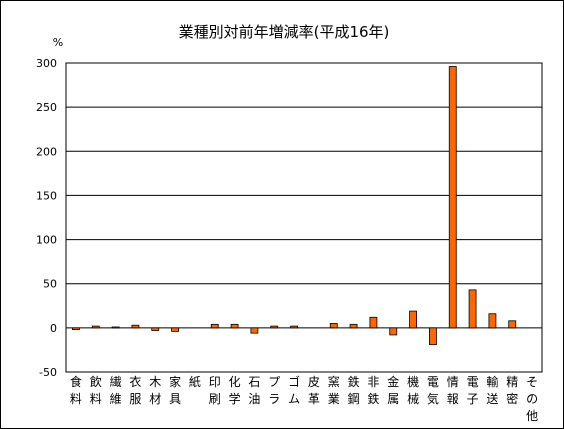 The width and height of the screenshot is (564, 429). I want to click on chart-title: 業種別対前年増減率(平成16年), so click(284, 32).